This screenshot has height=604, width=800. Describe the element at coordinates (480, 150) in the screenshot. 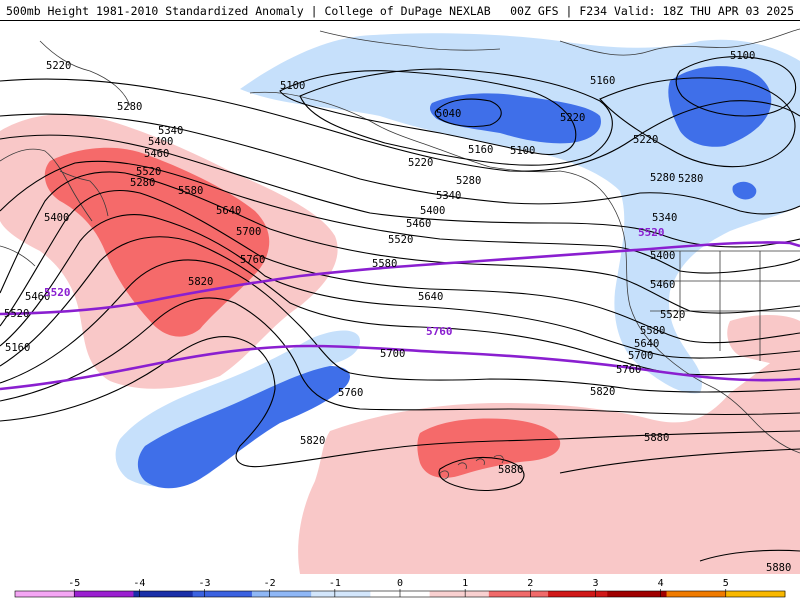

I see `height-label: 5160` at that location.